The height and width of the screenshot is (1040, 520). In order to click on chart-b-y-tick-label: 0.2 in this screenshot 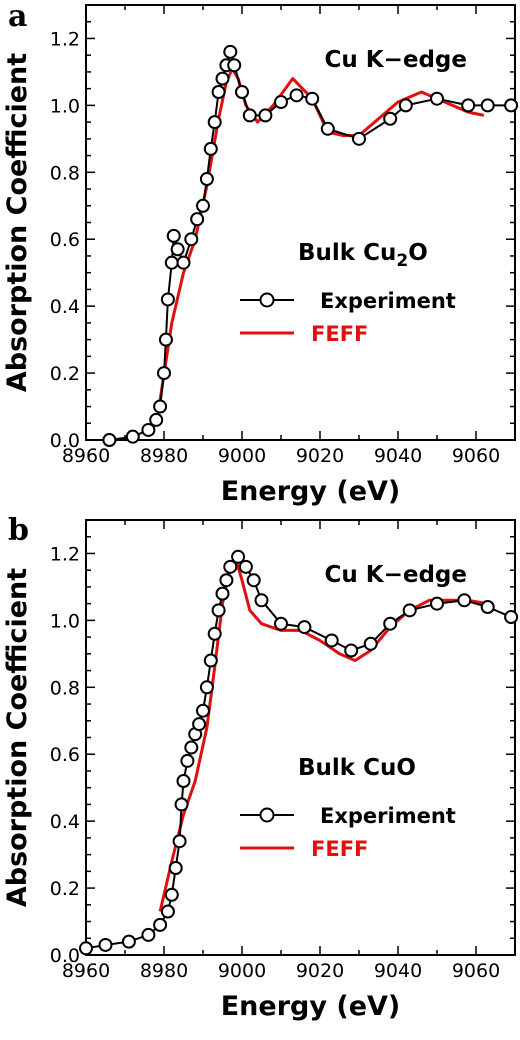, I will do `click(65, 889)`.